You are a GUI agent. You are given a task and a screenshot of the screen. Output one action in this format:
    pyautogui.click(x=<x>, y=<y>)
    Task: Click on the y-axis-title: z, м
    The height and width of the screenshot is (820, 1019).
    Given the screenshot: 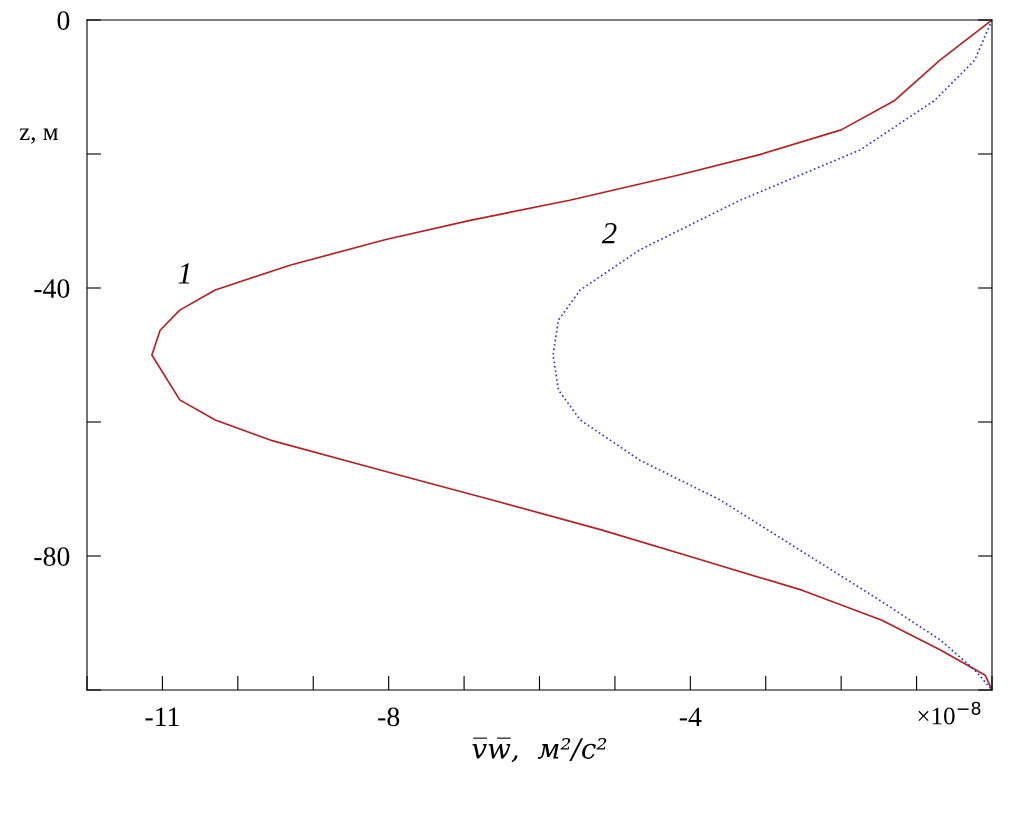 What is the action you would take?
    pyautogui.click(x=38, y=136)
    